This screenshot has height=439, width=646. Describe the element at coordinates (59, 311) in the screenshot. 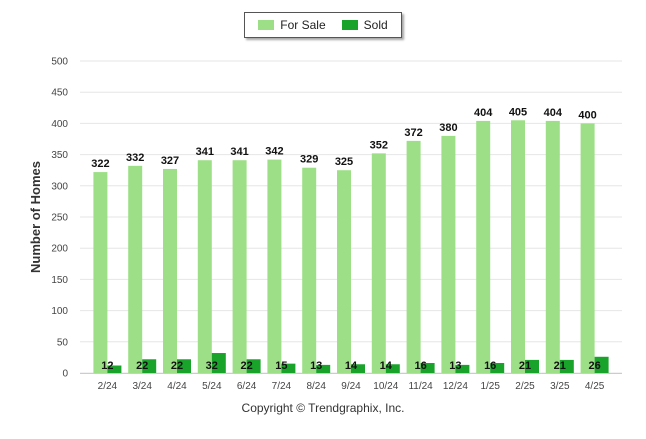

I see `y-tick-label: 100` at that location.